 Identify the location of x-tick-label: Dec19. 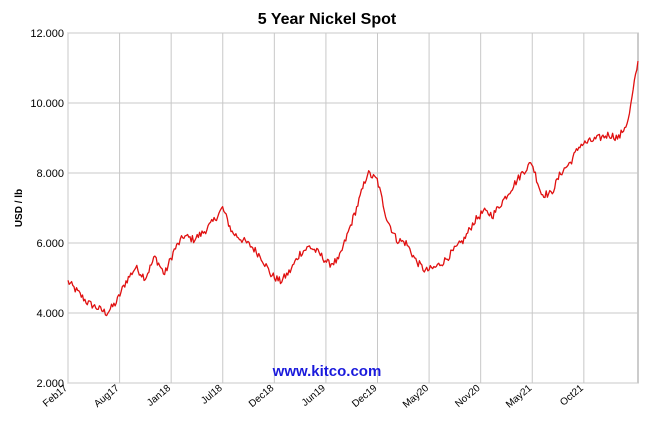
(365, 396).